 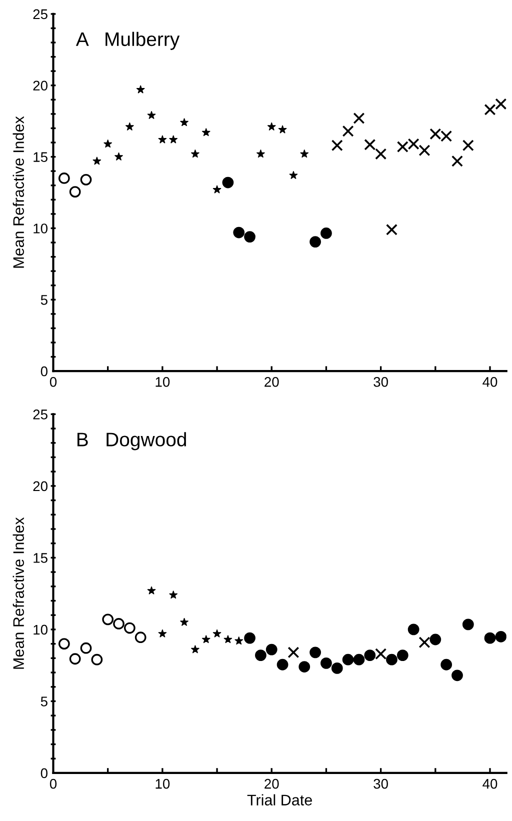 What do you see at coordinates (132, 441) in the screenshot?
I see `text: B Dogwood` at bounding box center [132, 441].